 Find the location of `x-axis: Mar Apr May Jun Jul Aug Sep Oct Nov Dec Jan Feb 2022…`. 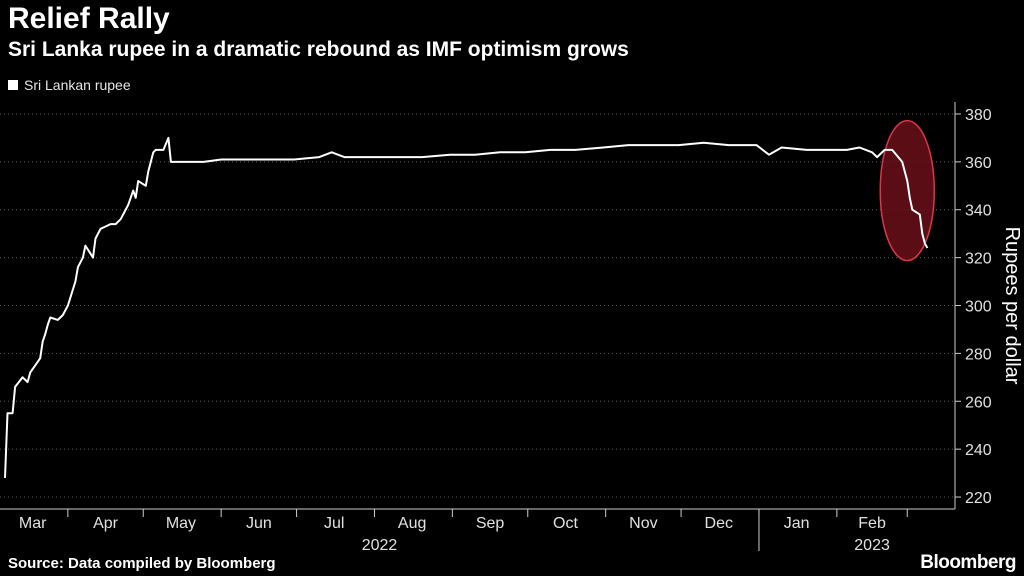

x-axis: Mar Apr May Jun Jul Aug Sep Oct Nov Dec Jan Feb 2022… is located at coordinates (477, 531).